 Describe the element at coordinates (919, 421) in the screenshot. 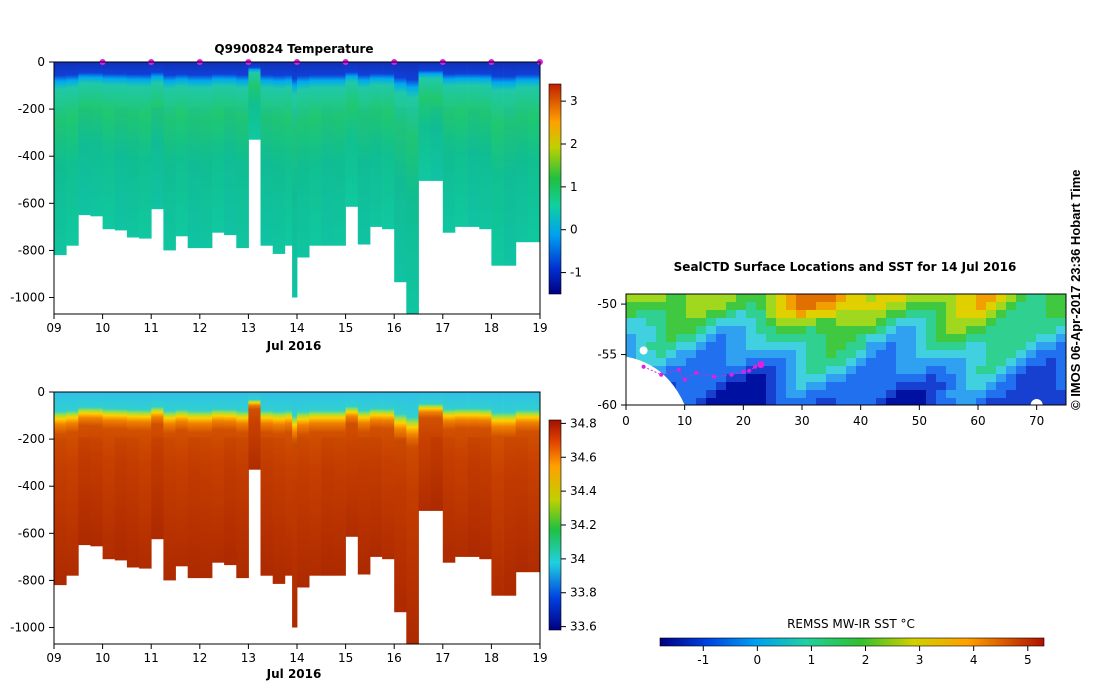

I see `map-x-tick-label: 50` at that location.